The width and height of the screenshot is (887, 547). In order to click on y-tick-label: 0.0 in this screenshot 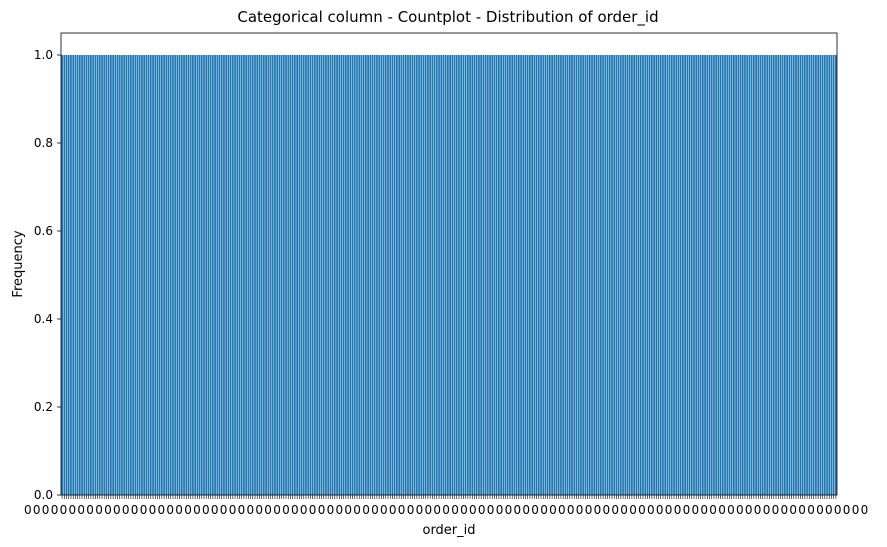, I will do `click(43, 495)`.